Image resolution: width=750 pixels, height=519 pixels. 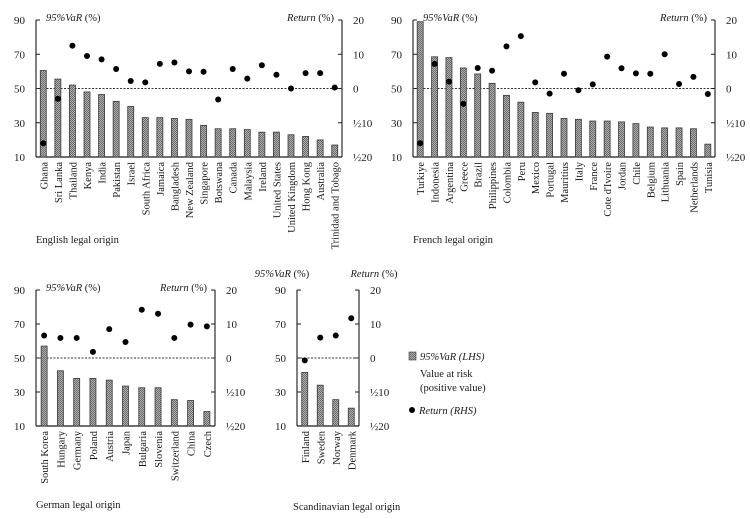 I want to click on var-bar-cote-d-ivoire, so click(x=607, y=139).